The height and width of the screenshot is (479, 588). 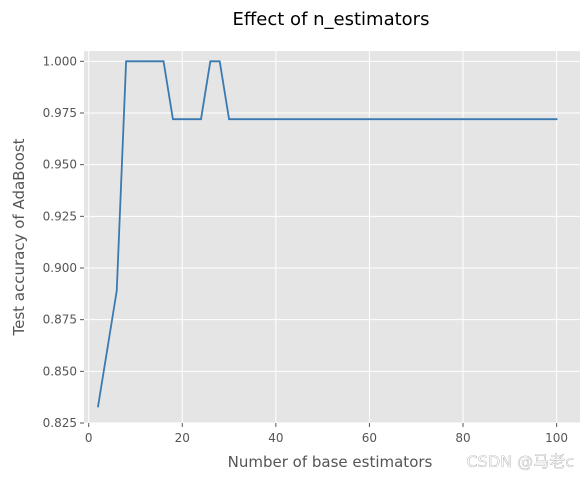 I want to click on x-tick-label: 80, so click(x=462, y=438).